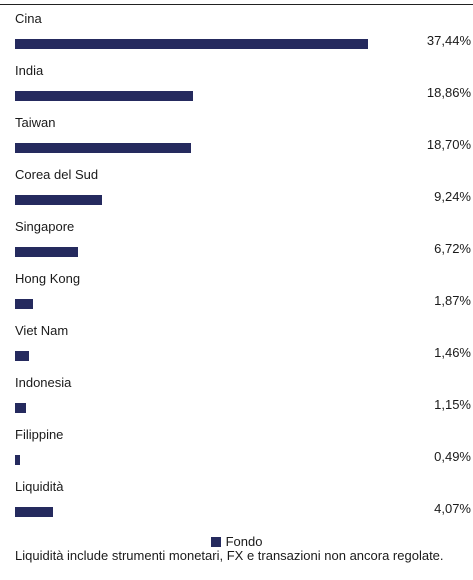 This screenshot has height=580, width=473. What do you see at coordinates (39, 434) in the screenshot?
I see `category-label: Filippine` at bounding box center [39, 434].